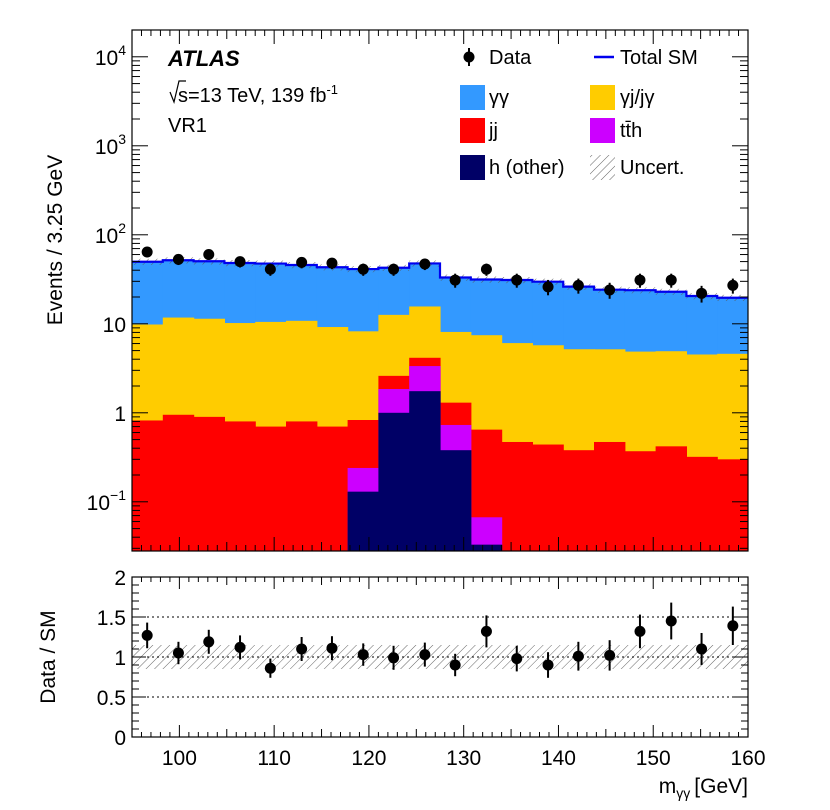 This screenshot has height=810, width=830. What do you see at coordinates (273, 758) in the screenshot?
I see `x-tick-label: 110` at bounding box center [273, 758].